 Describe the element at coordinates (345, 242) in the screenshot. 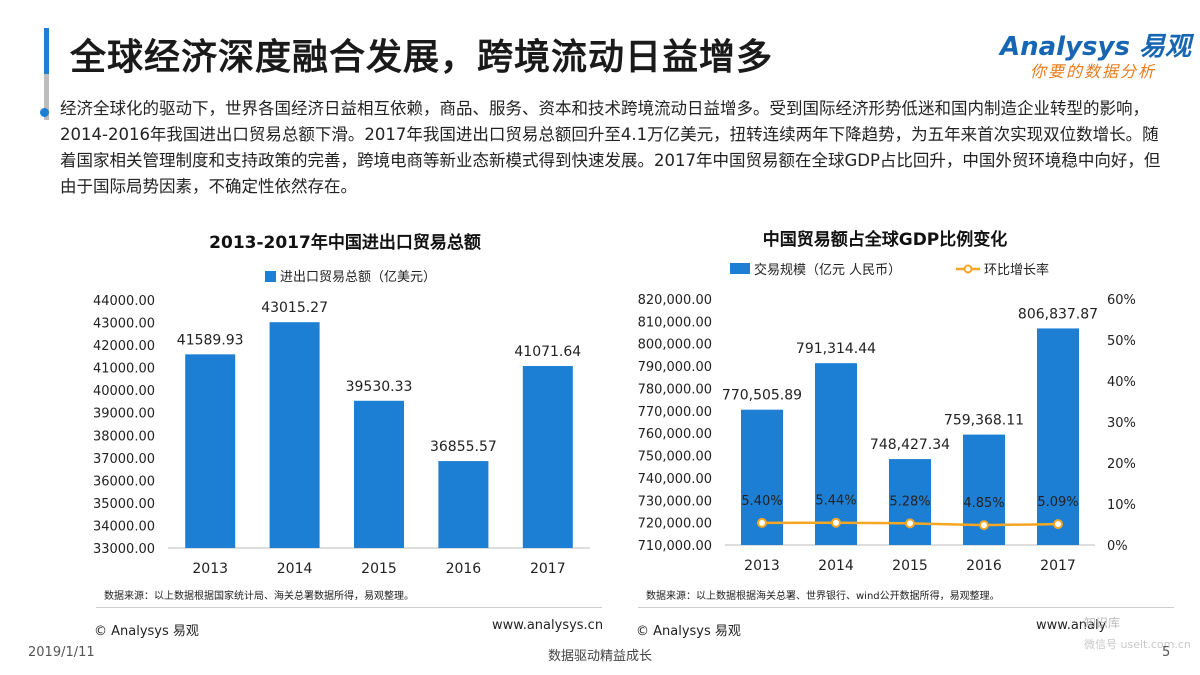

I see `chart1-title: 2013-2017年中国进出口贸易总额` at that location.